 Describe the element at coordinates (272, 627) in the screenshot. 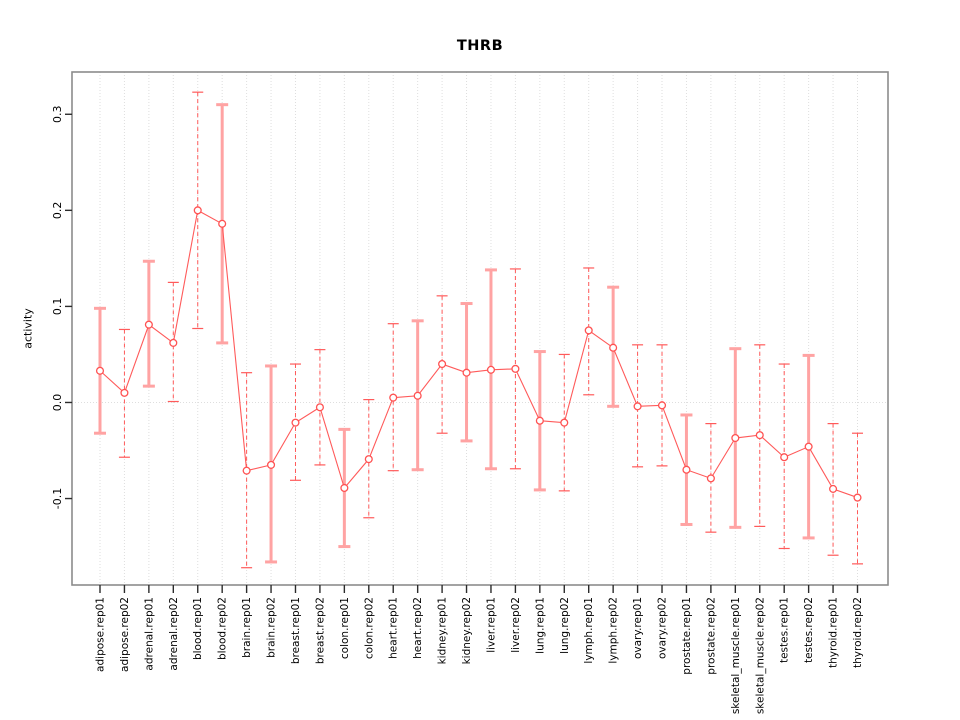

I see `x-tick-label: brain.rep02` at that location.